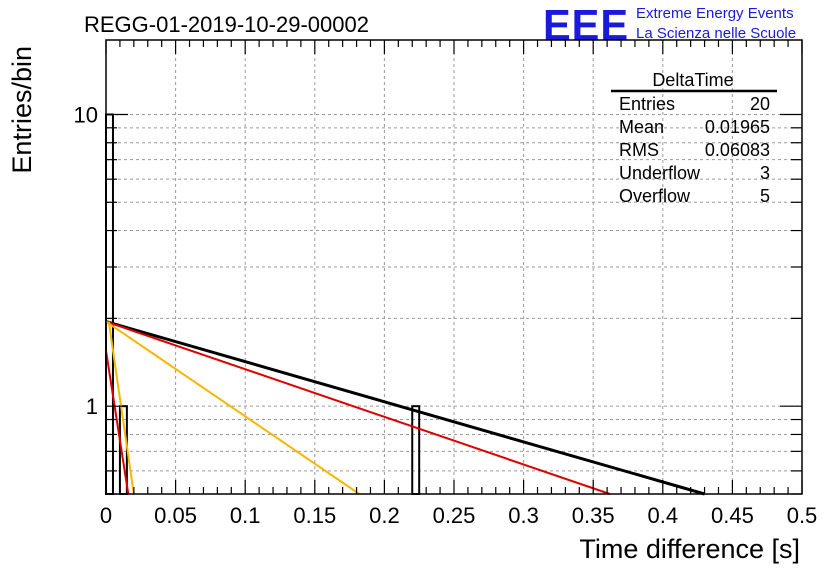 The height and width of the screenshot is (572, 836). What do you see at coordinates (655, 196) in the screenshot?
I see `stats-label-overflow: Overflow` at bounding box center [655, 196].